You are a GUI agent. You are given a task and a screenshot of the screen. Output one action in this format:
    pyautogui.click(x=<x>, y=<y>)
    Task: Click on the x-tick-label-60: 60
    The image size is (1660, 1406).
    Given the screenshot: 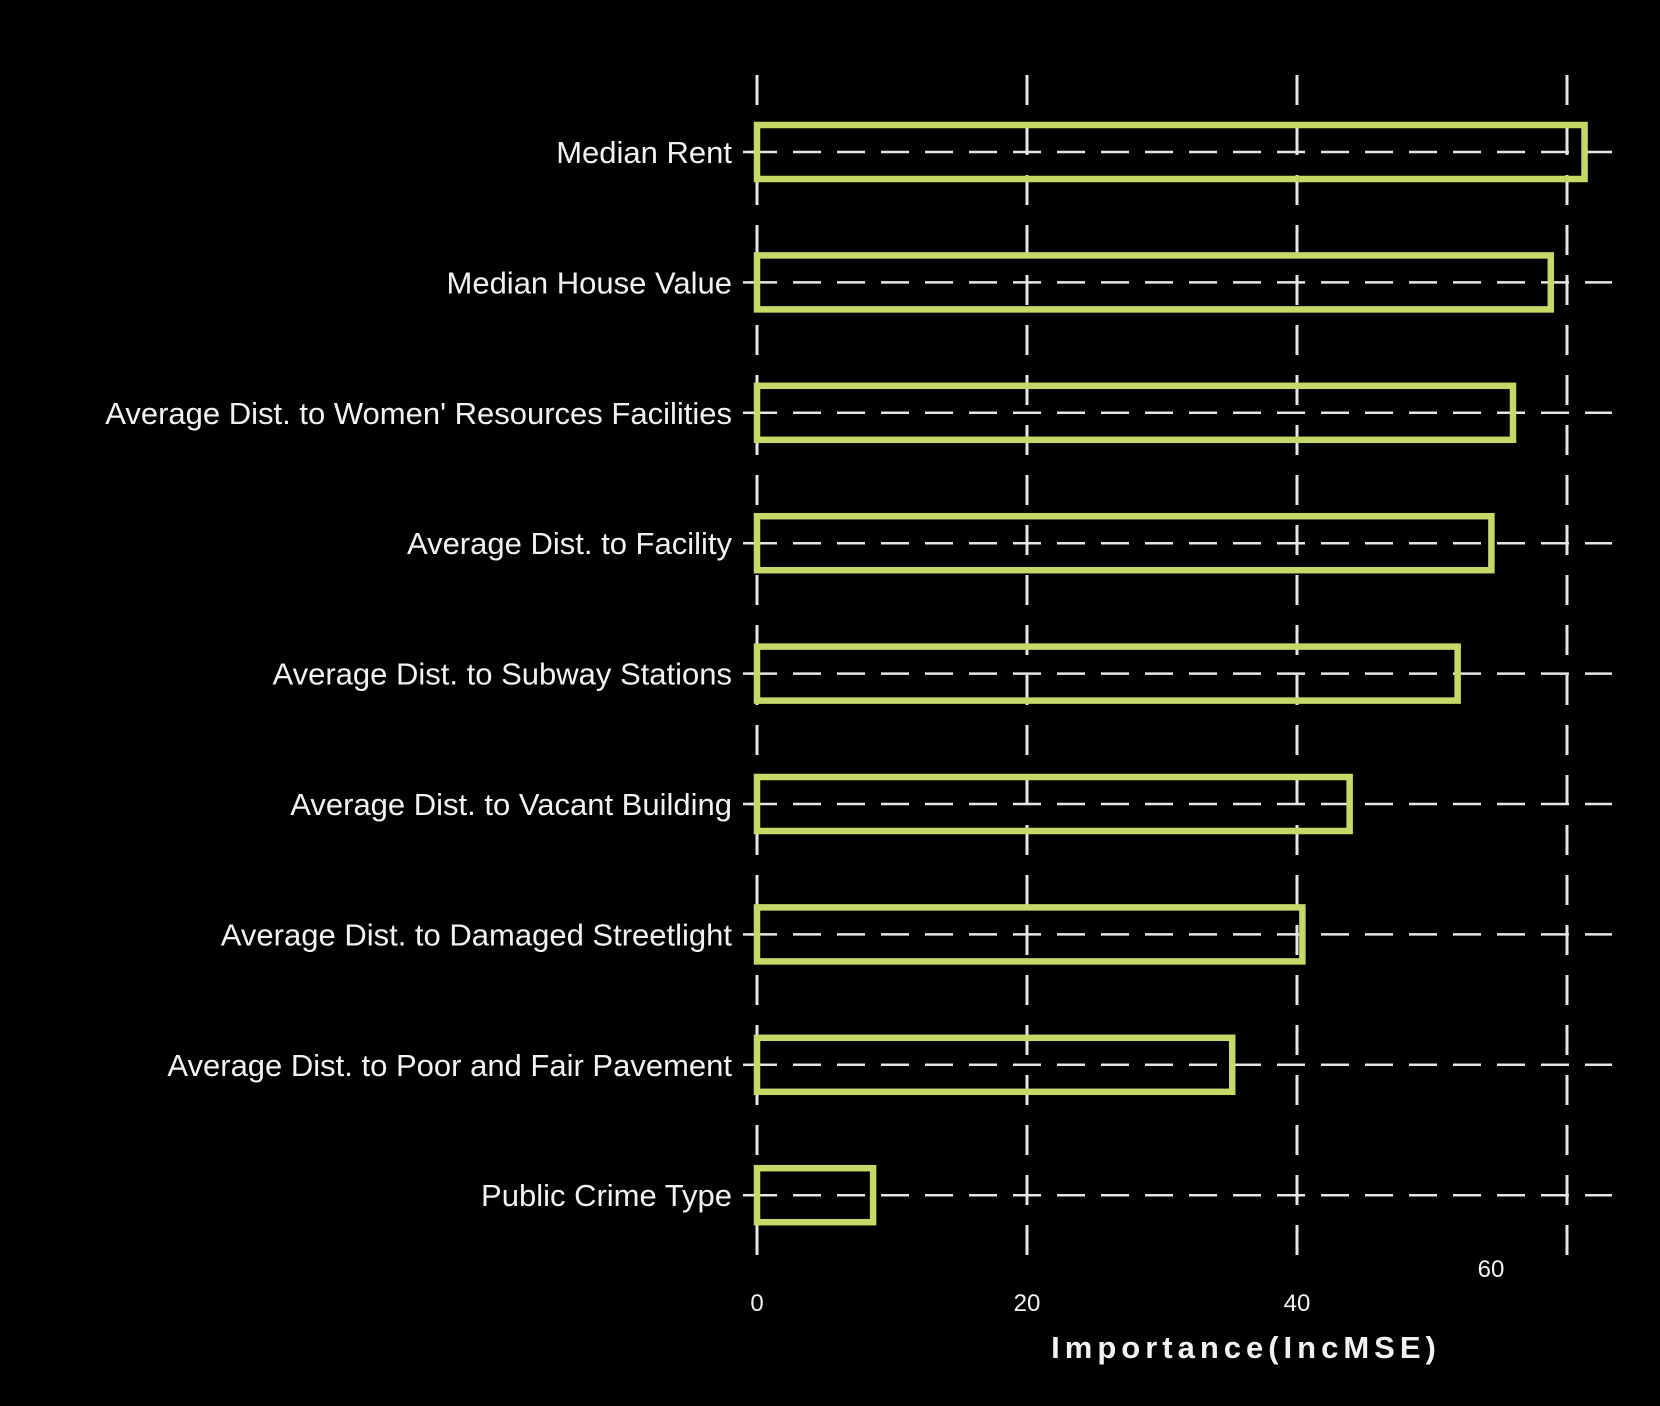 What is the action you would take?
    pyautogui.click(x=1491, y=1269)
    